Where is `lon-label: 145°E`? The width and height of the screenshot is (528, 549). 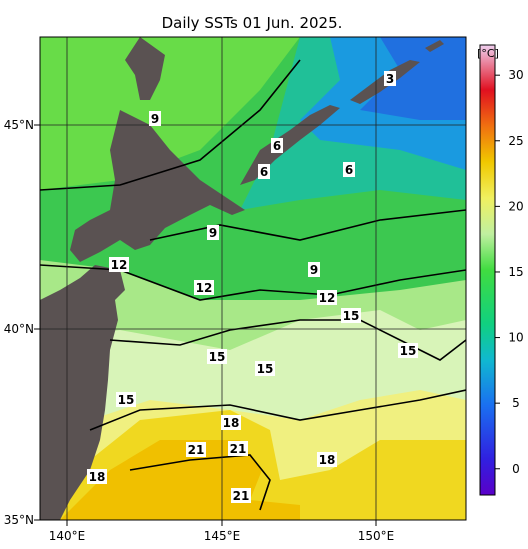
lon-label: 145°E is located at coordinates (222, 536).